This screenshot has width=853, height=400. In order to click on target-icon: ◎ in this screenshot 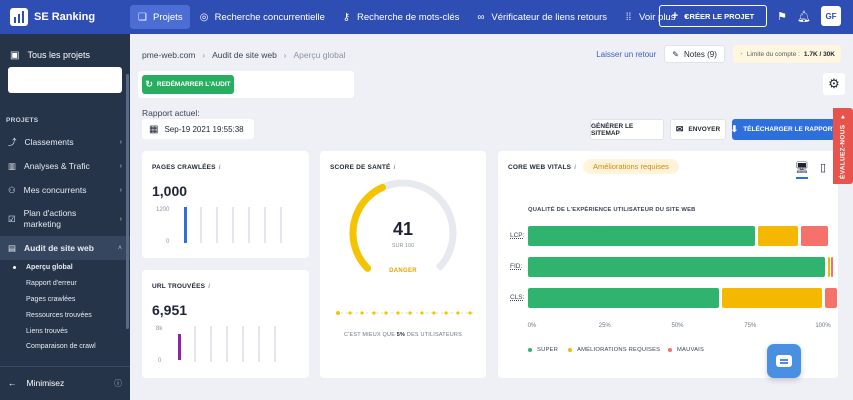, I will do `click(204, 17)`.